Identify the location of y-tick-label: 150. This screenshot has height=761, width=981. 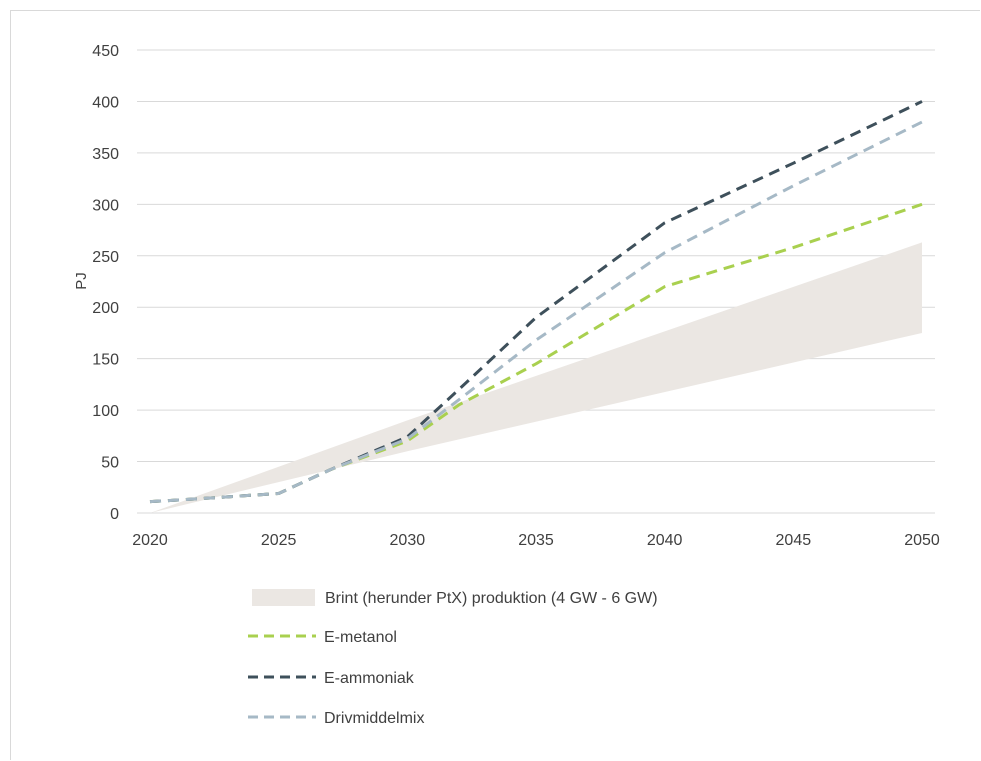
(105, 360).